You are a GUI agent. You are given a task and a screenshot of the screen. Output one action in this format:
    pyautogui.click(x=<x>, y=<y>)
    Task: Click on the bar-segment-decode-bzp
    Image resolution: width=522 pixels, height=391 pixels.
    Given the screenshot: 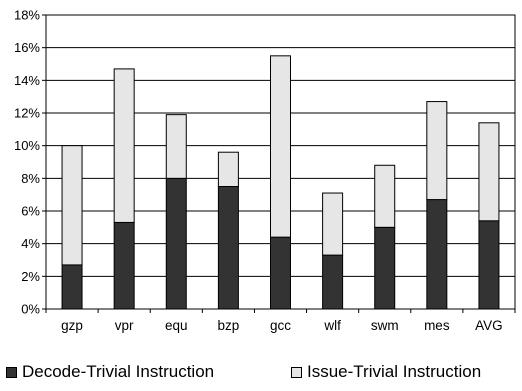 What is the action you would take?
    pyautogui.click(x=228, y=248)
    